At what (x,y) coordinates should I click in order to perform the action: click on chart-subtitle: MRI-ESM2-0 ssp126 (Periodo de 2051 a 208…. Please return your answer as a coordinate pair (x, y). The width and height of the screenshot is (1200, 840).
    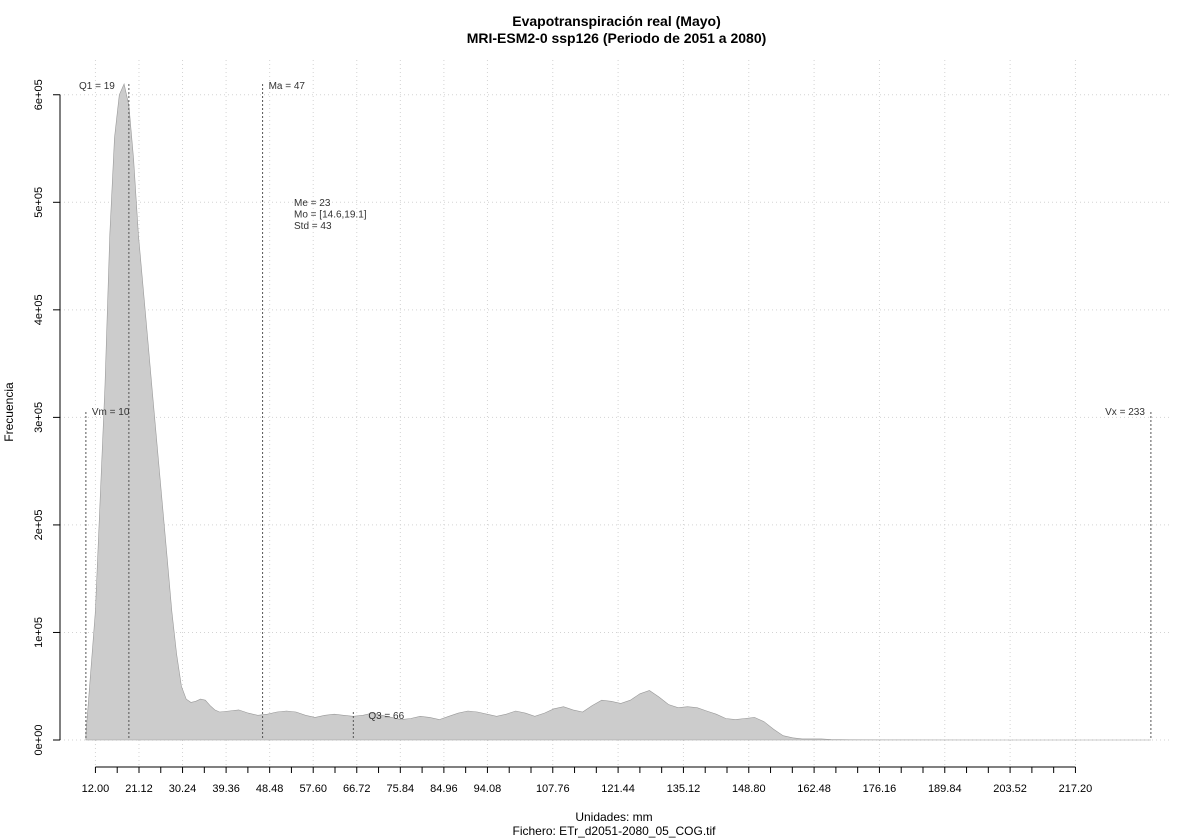
    Looking at the image, I should click on (616, 38).